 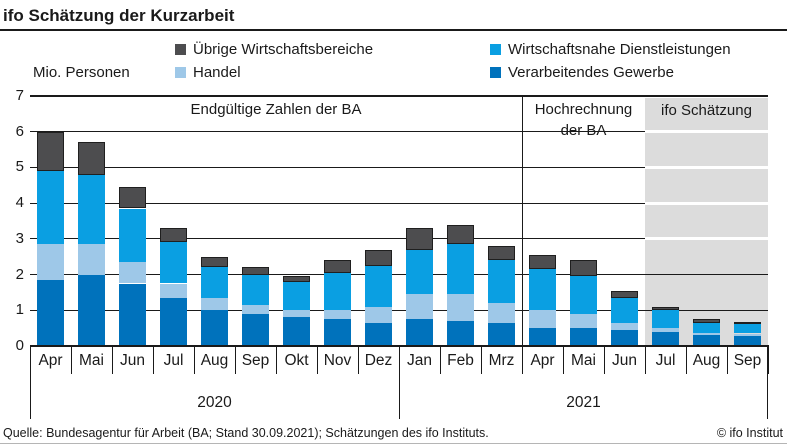 I want to click on x-axis-month-label: Aug, so click(x=706, y=360).